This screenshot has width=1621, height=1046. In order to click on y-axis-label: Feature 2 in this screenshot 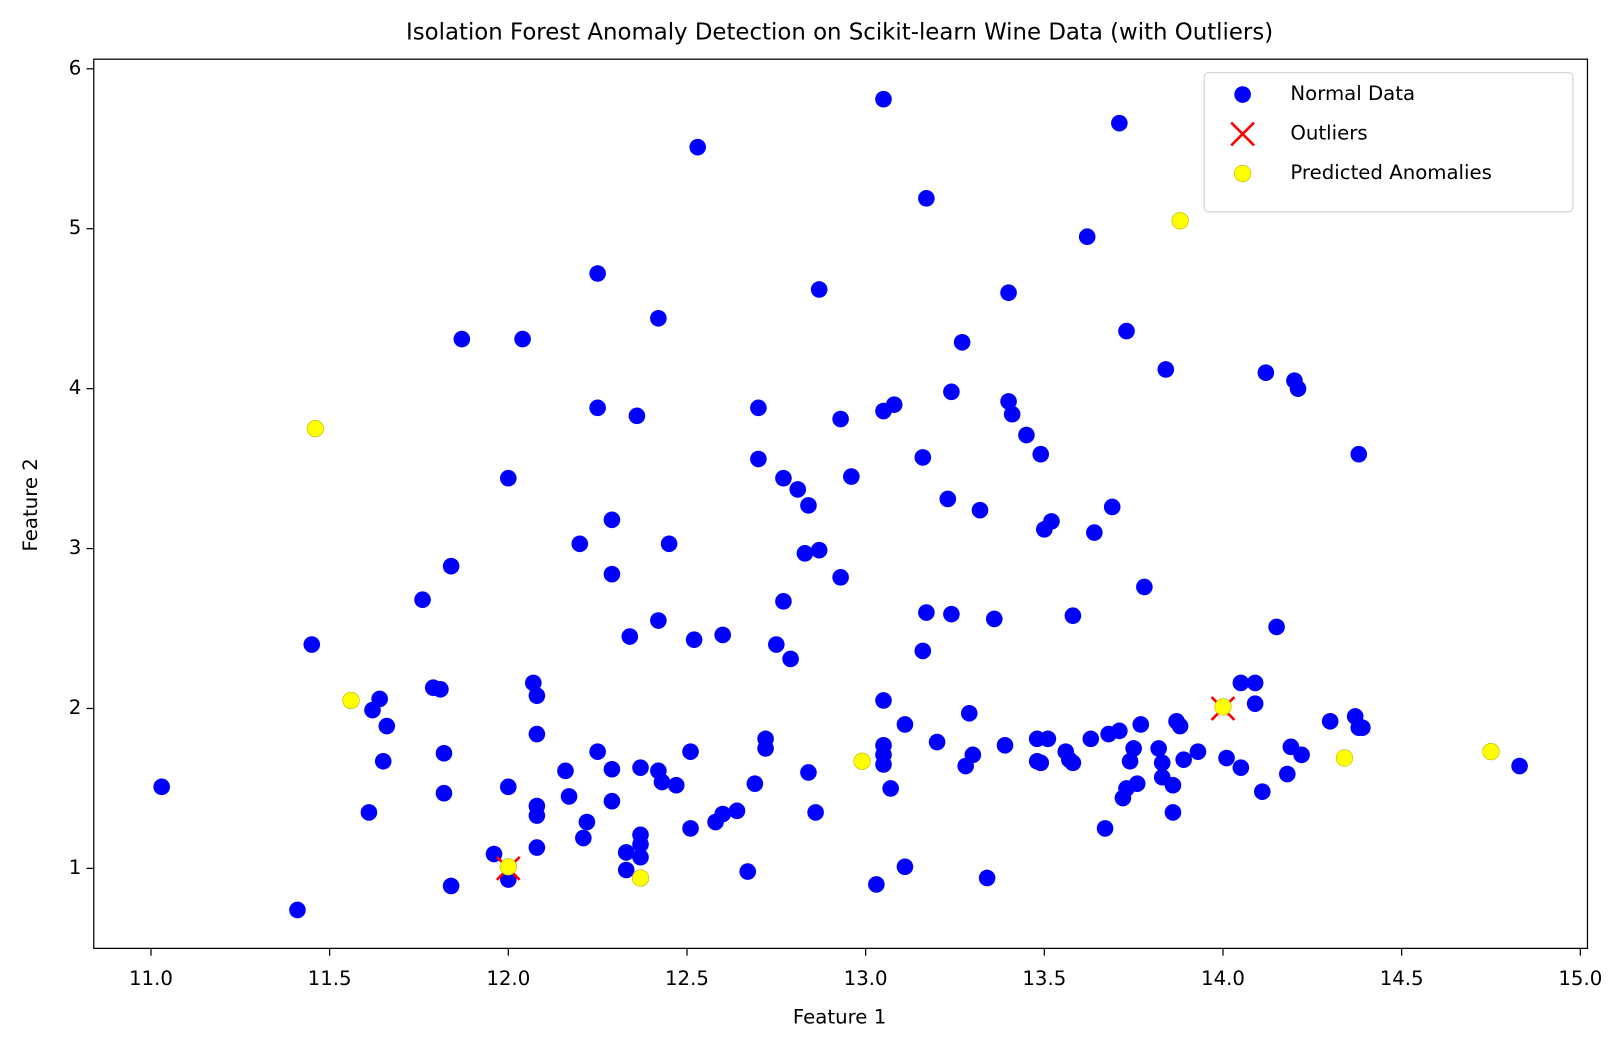, I will do `click(30, 504)`.